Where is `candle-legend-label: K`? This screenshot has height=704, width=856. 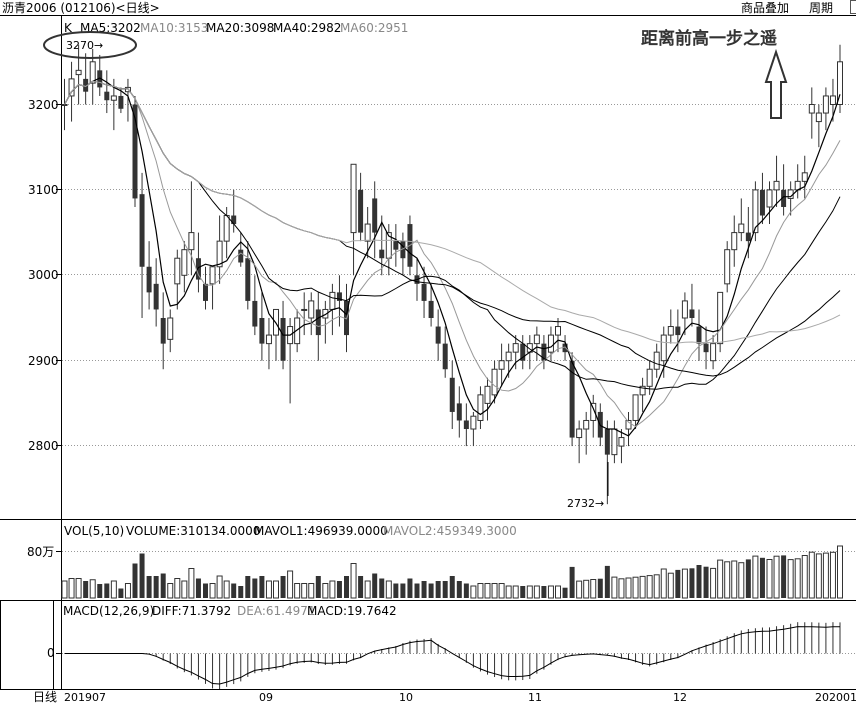 candle-legend-label: K is located at coordinates (68, 28).